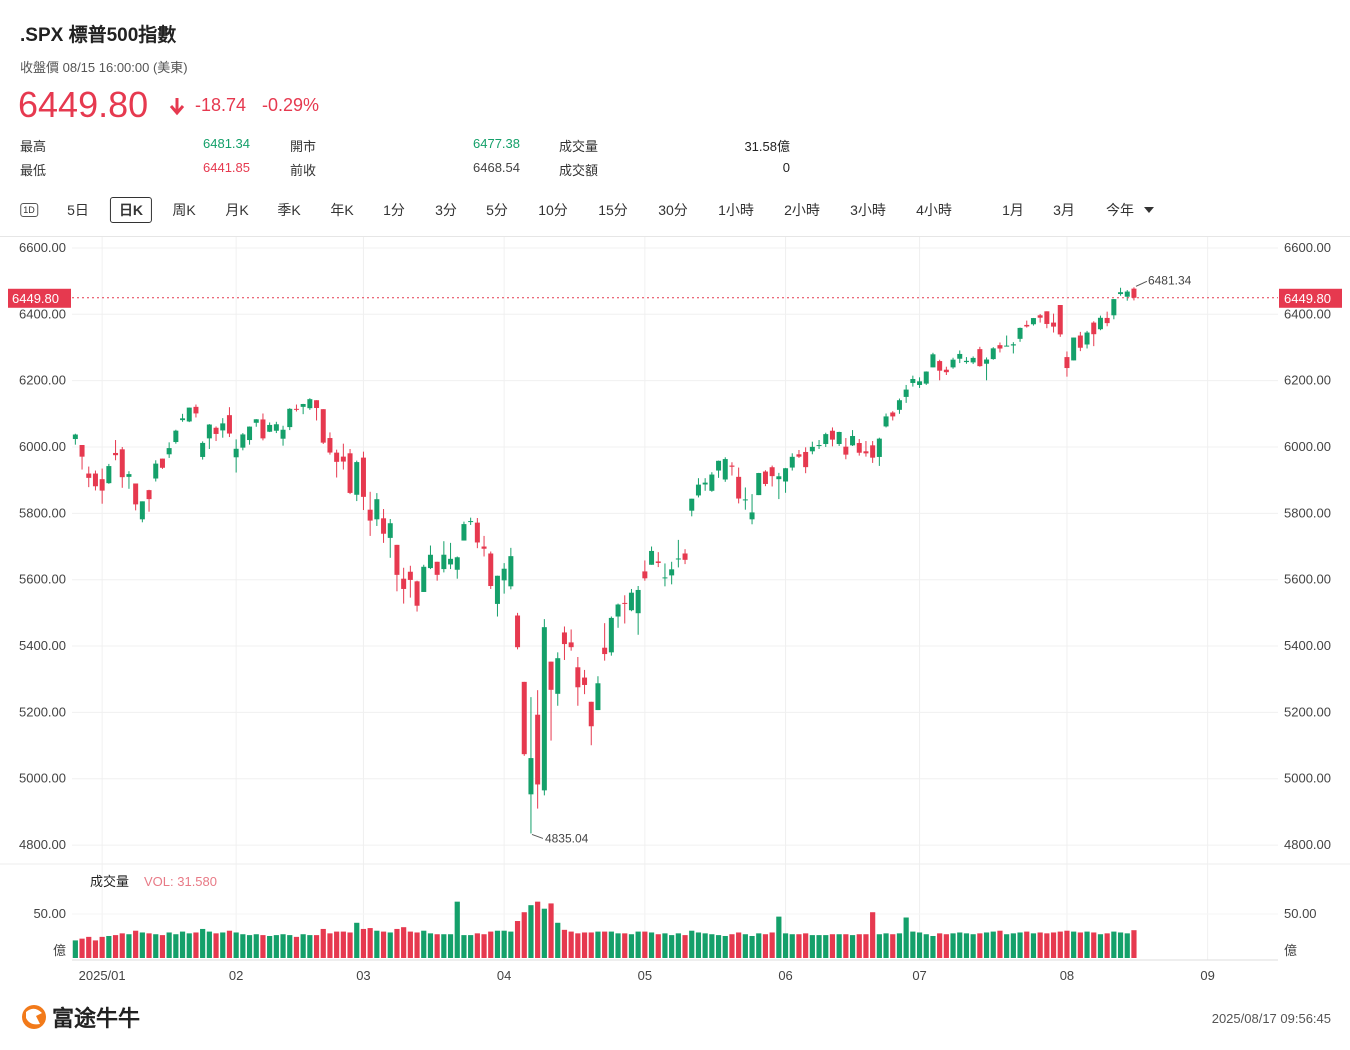 The height and width of the screenshot is (1050, 1350). Describe the element at coordinates (1064, 210) in the screenshot. I see `tab: 3月` at that location.